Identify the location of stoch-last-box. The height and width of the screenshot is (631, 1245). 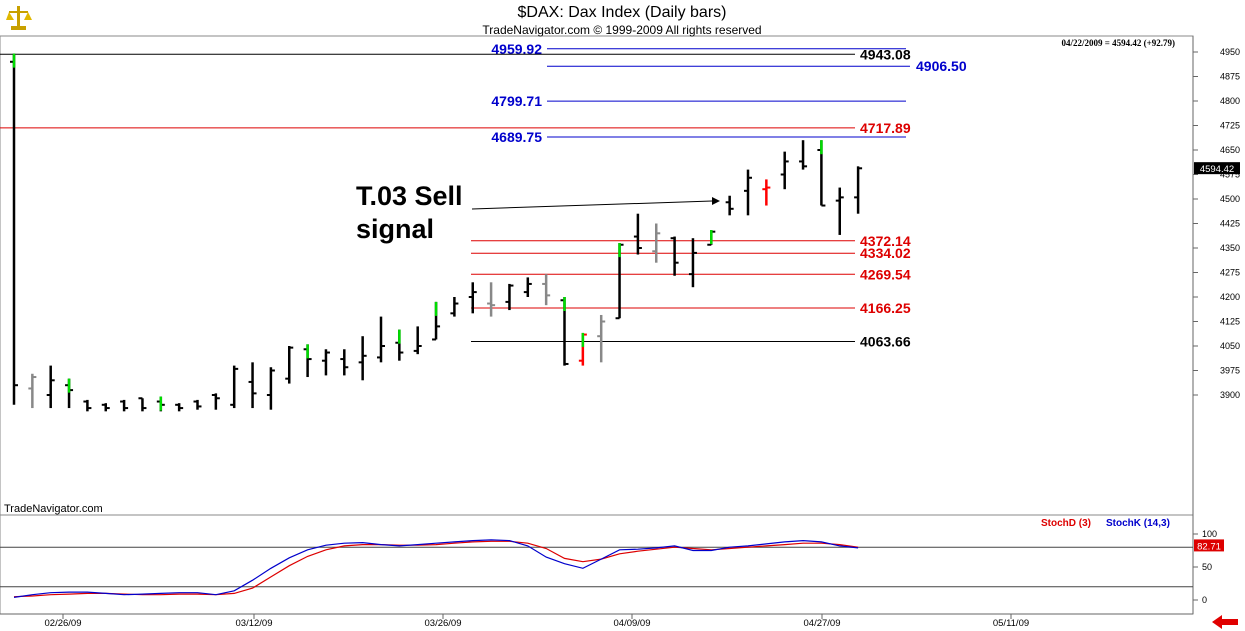
(1209, 545).